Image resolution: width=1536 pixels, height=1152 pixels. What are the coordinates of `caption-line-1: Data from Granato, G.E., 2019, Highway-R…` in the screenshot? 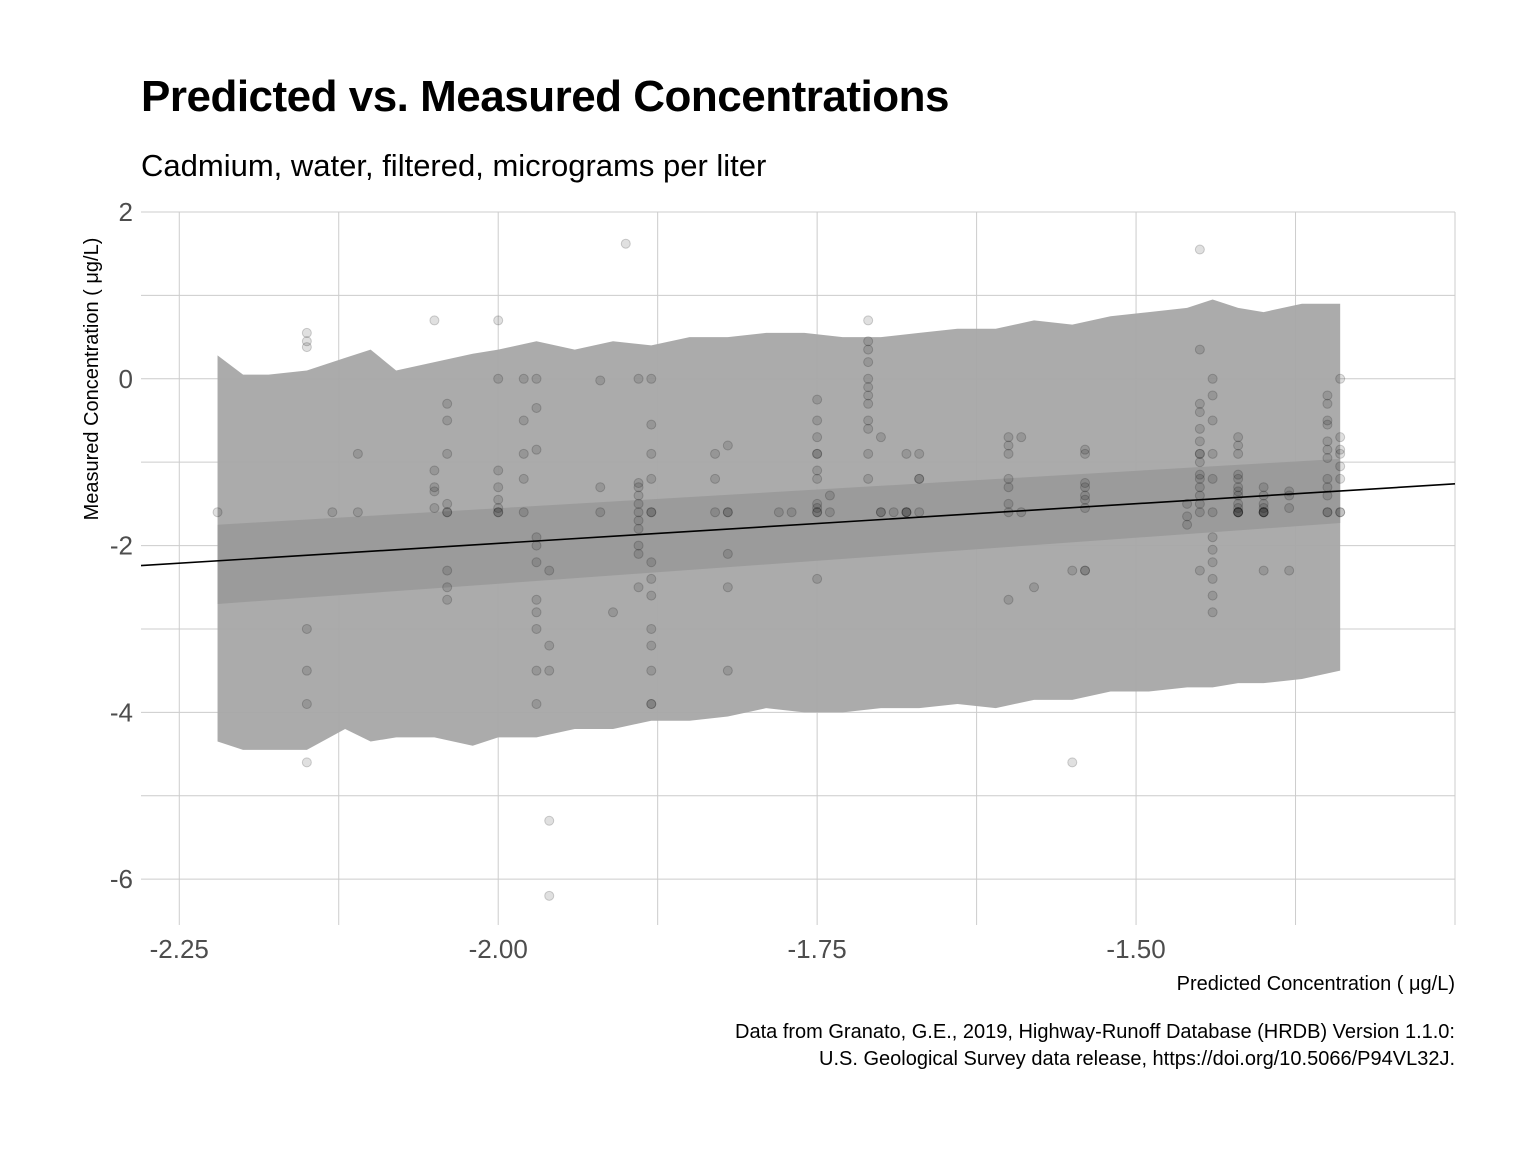 It's located at (1095, 1032).